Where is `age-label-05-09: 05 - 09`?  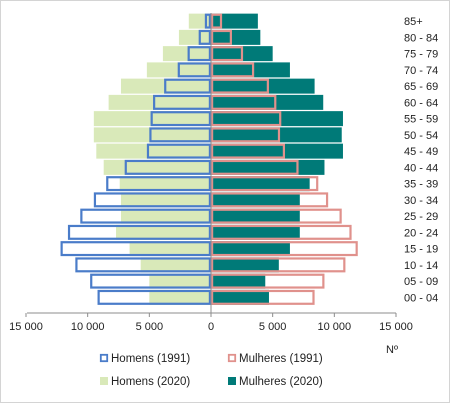 age-label-05-09: 05 - 09 is located at coordinates (421, 282).